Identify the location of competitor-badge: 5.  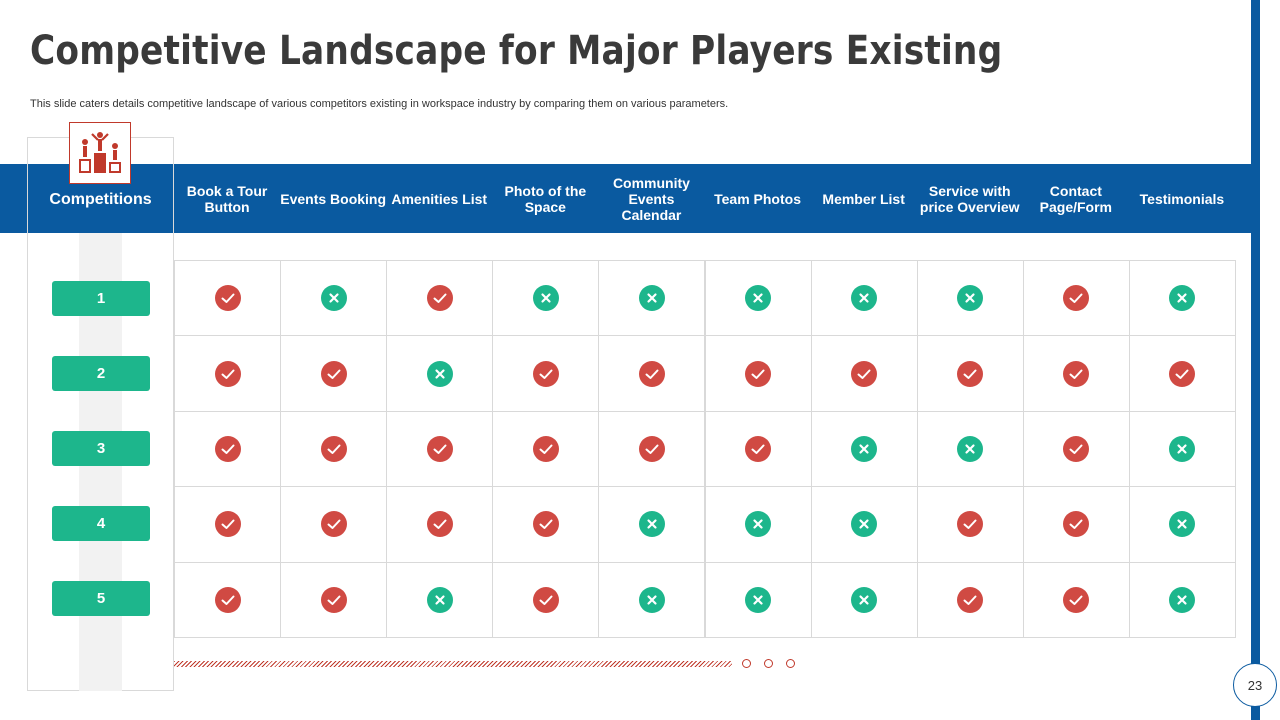
(101, 598).